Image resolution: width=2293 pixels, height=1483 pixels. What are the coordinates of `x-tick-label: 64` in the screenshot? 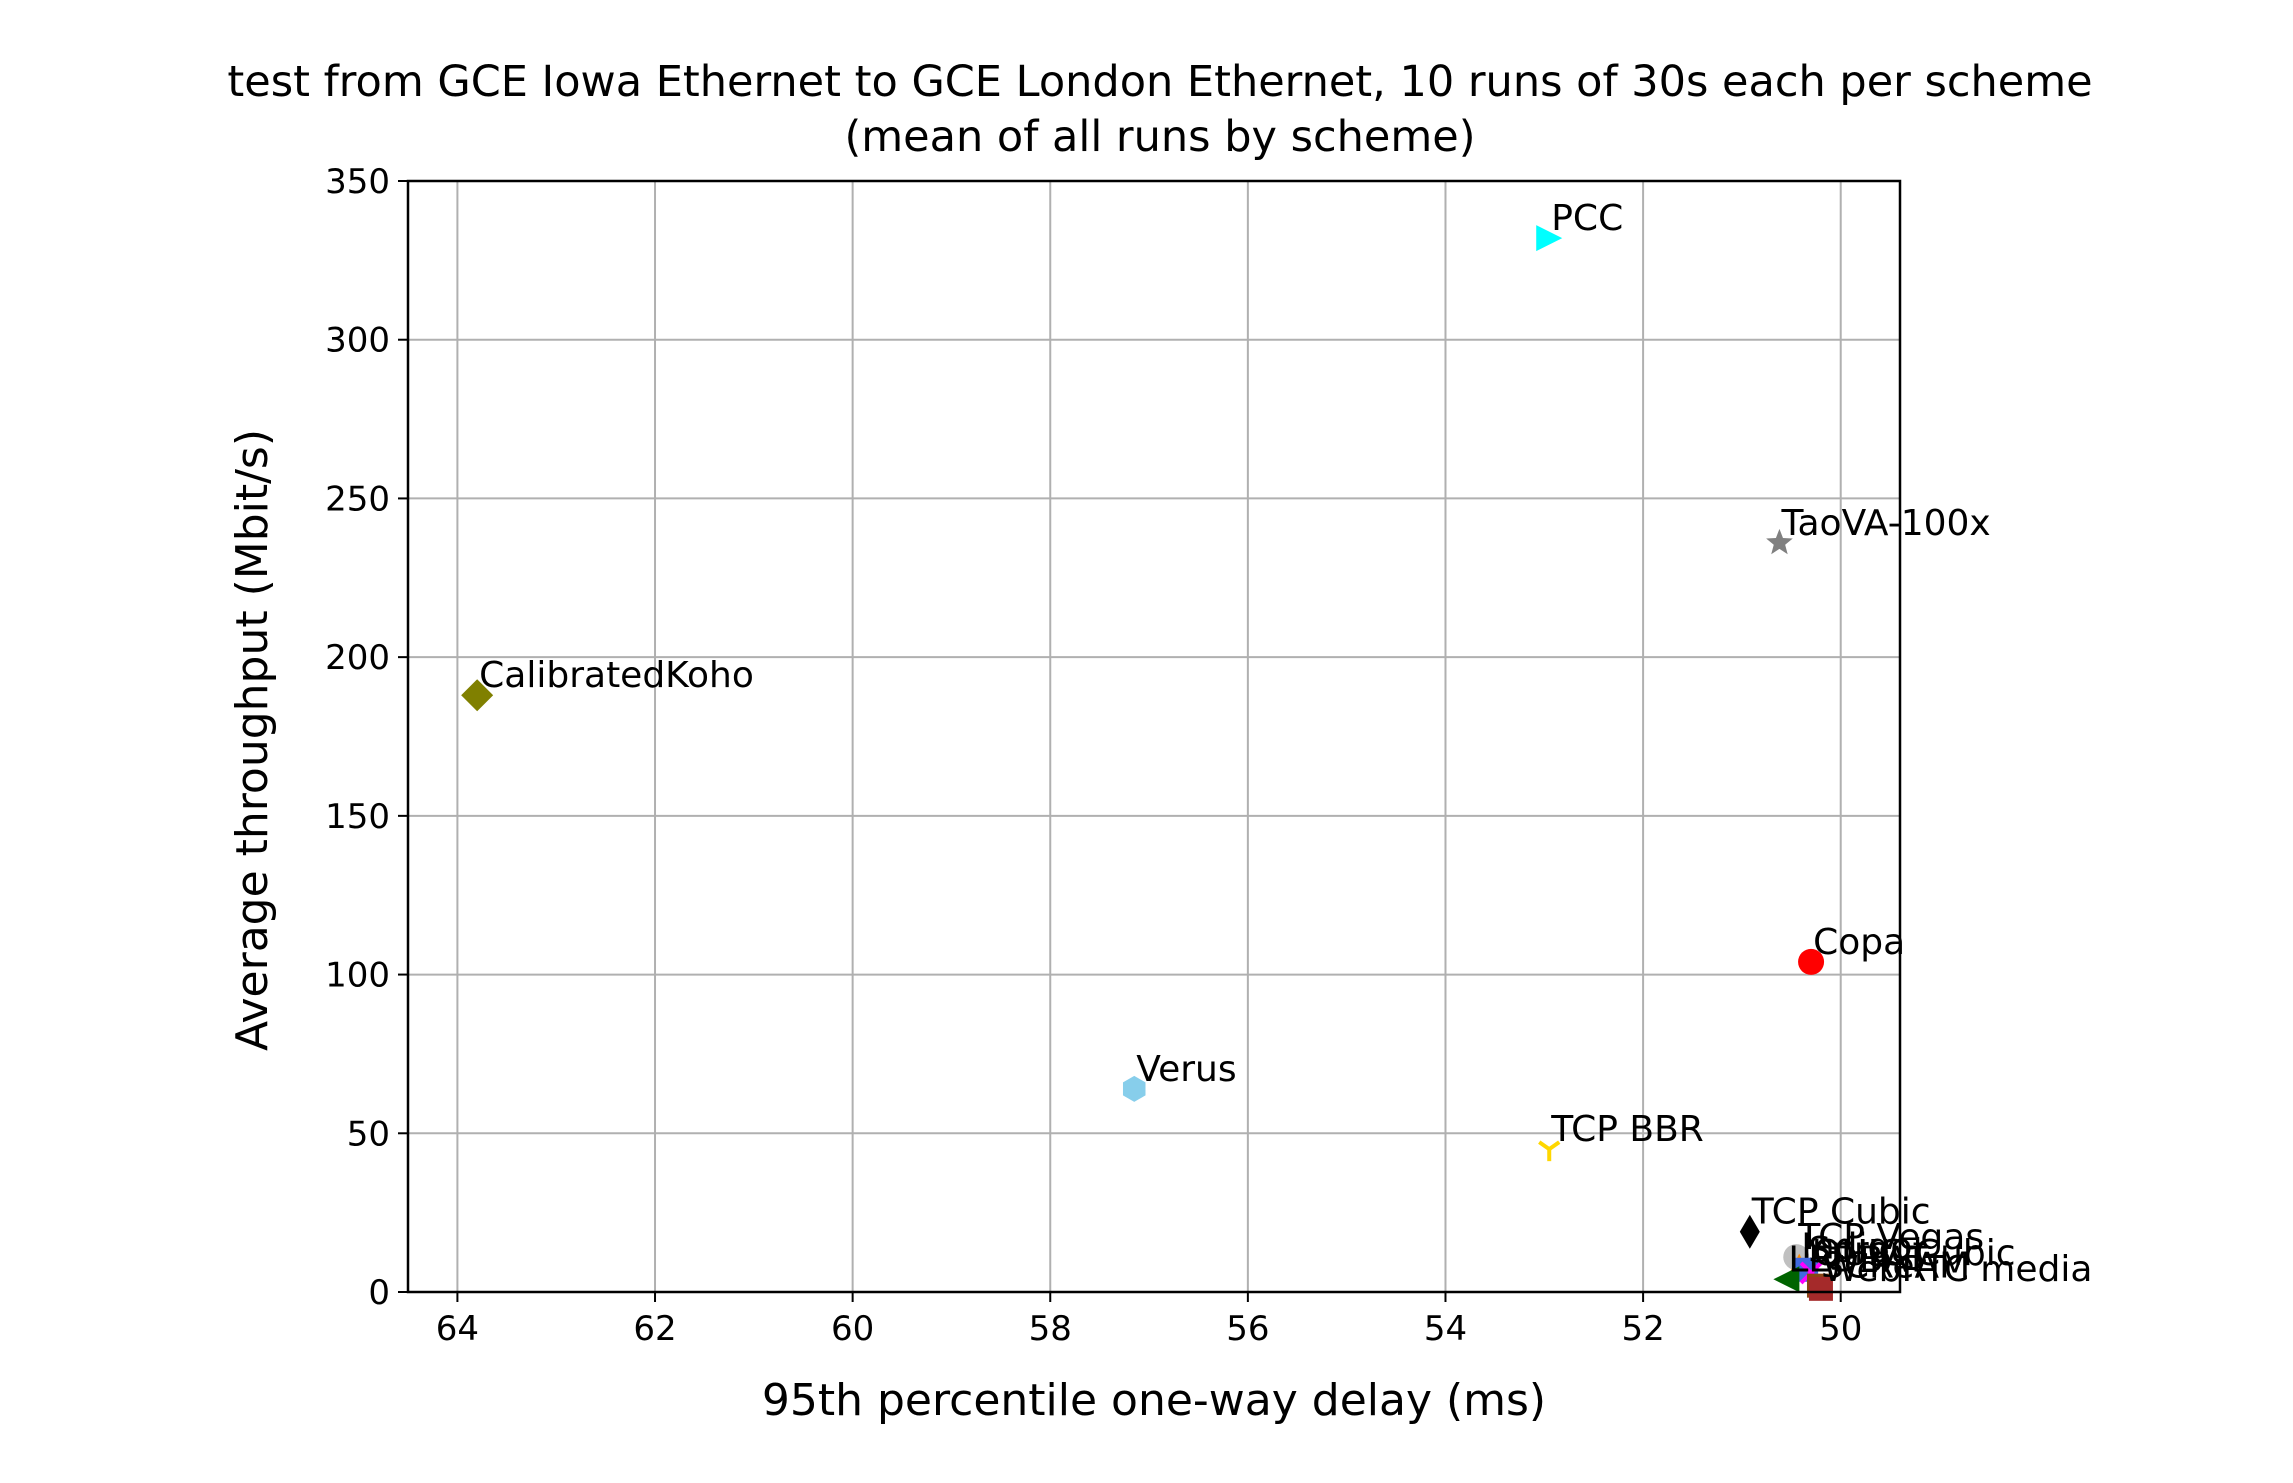 It's located at (457, 1329).